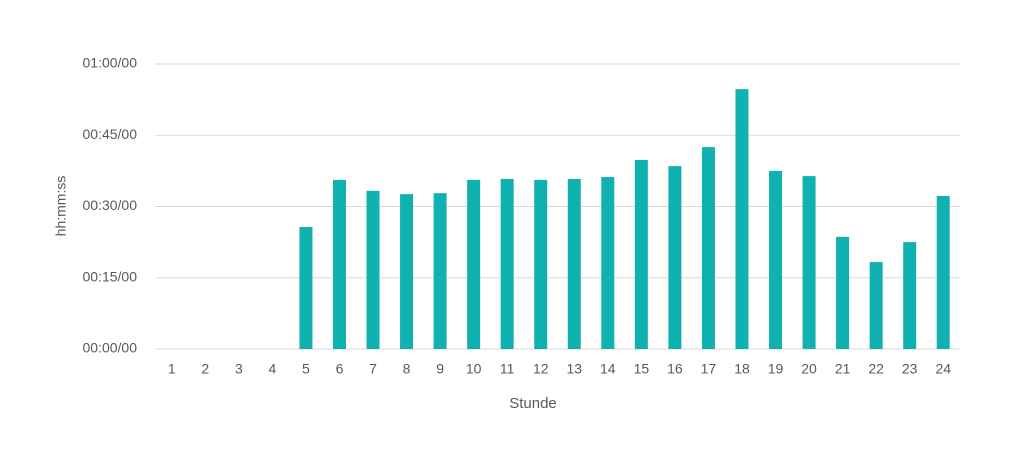  I want to click on x-tick-label: 10, so click(474, 369).